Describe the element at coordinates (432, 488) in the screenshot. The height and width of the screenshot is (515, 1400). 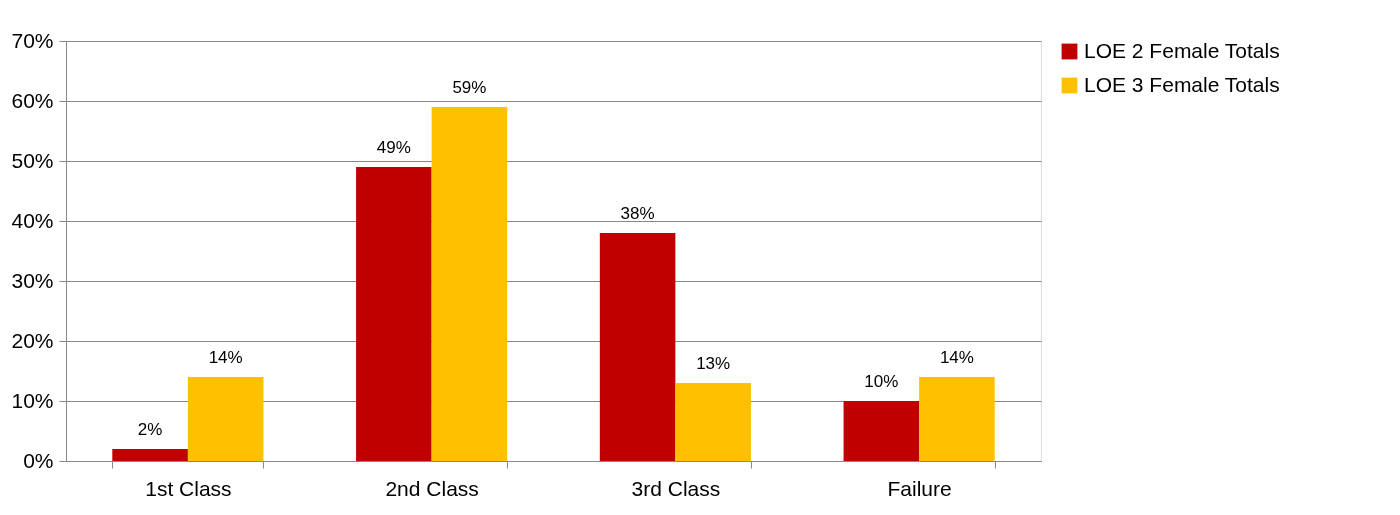
I see `x-tick-label: 2nd Class` at that location.